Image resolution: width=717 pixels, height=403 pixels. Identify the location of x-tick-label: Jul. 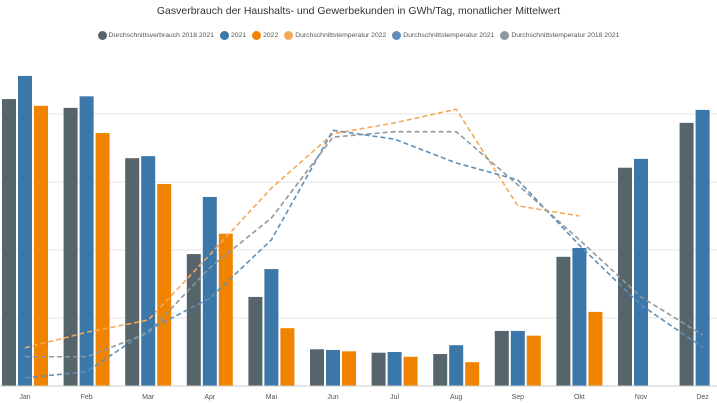
(394, 397).